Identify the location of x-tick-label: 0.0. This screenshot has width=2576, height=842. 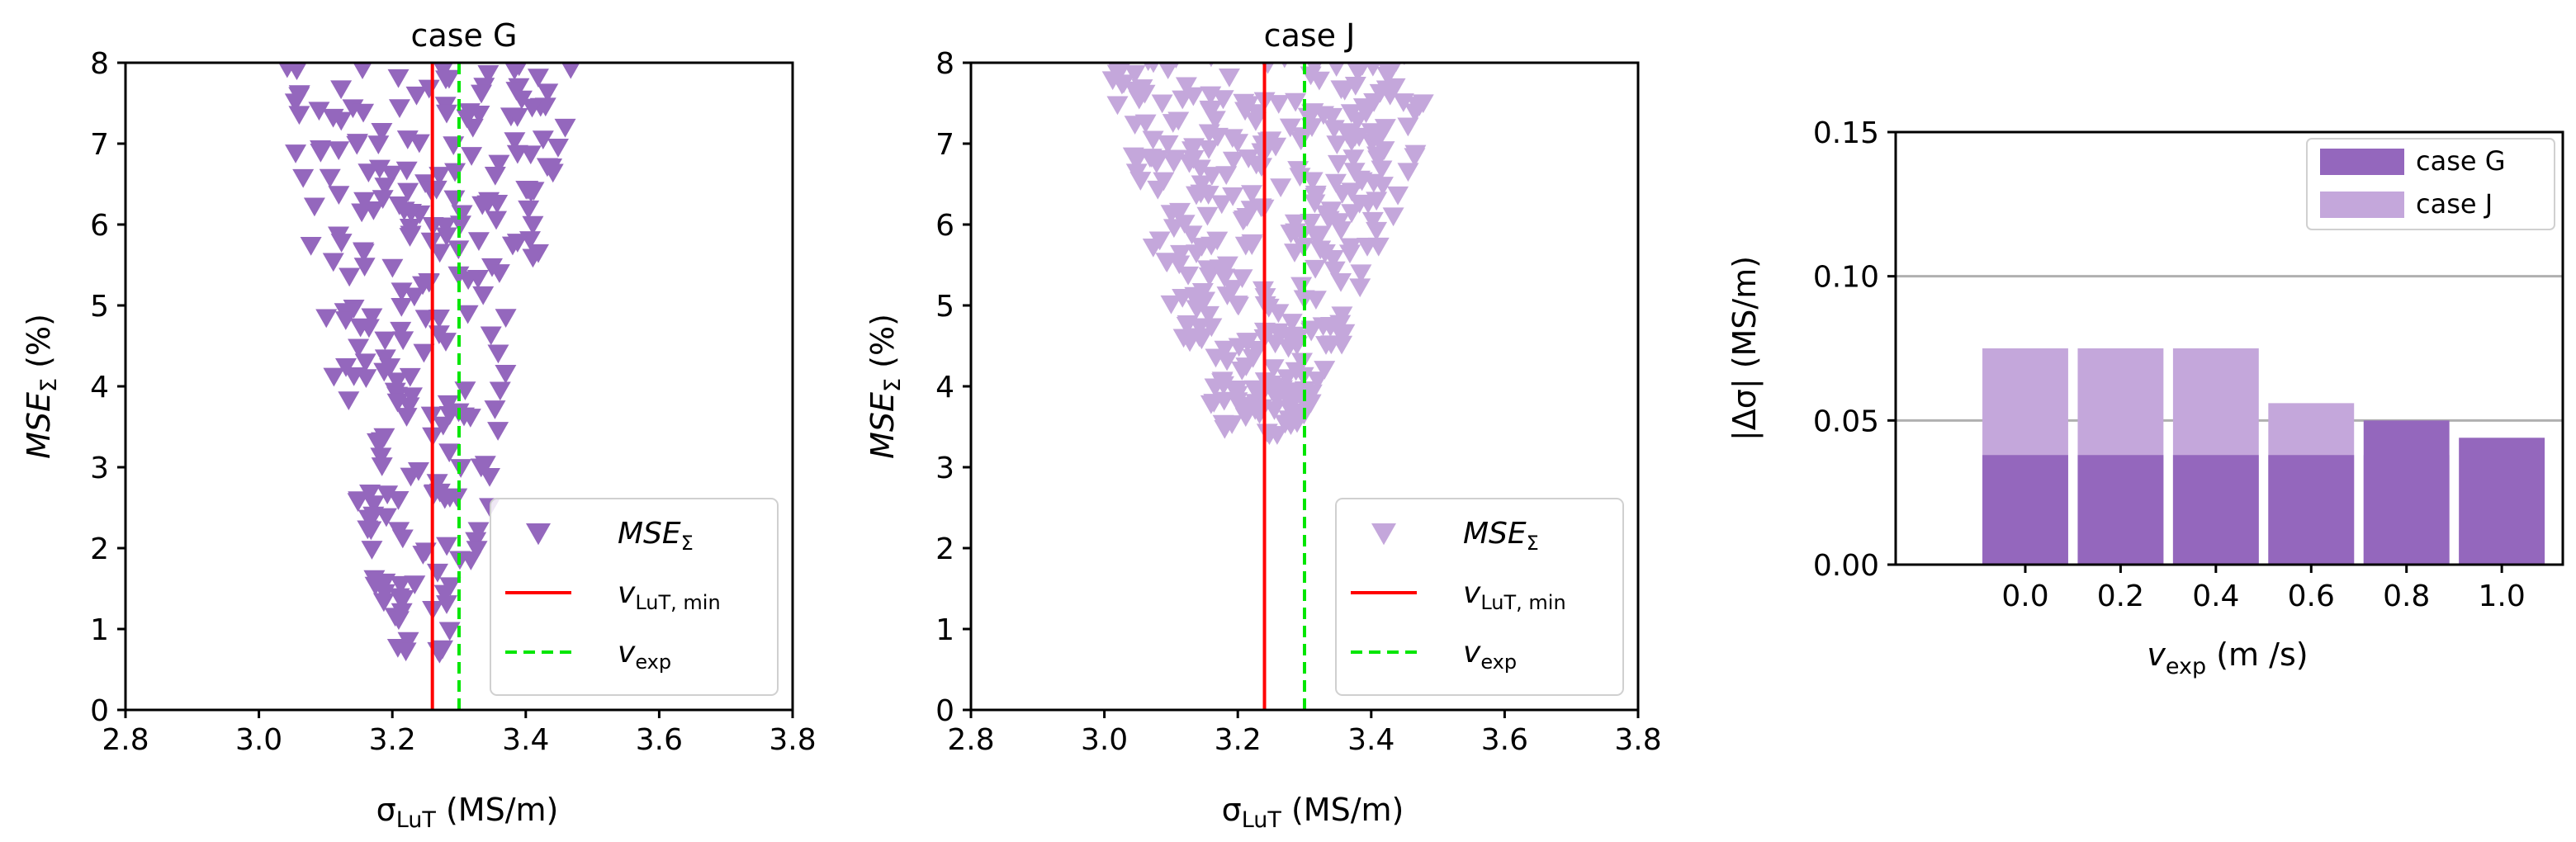
(2024, 596).